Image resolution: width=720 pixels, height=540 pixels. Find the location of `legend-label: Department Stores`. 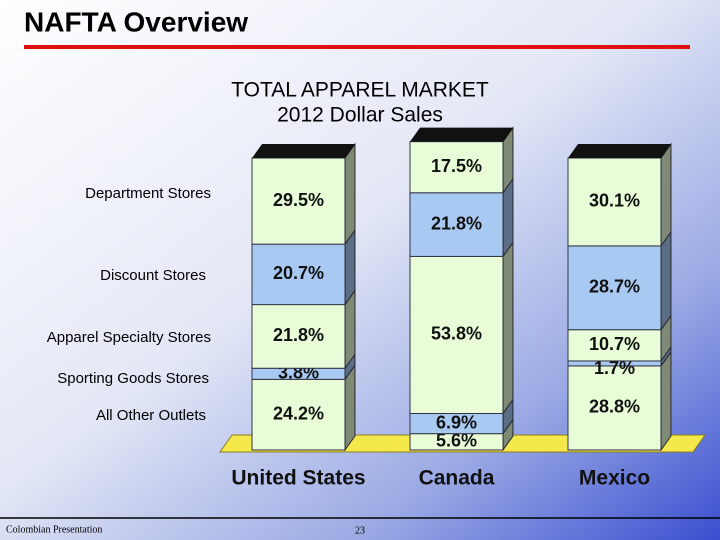

legend-label: Department Stores is located at coordinates (148, 193).